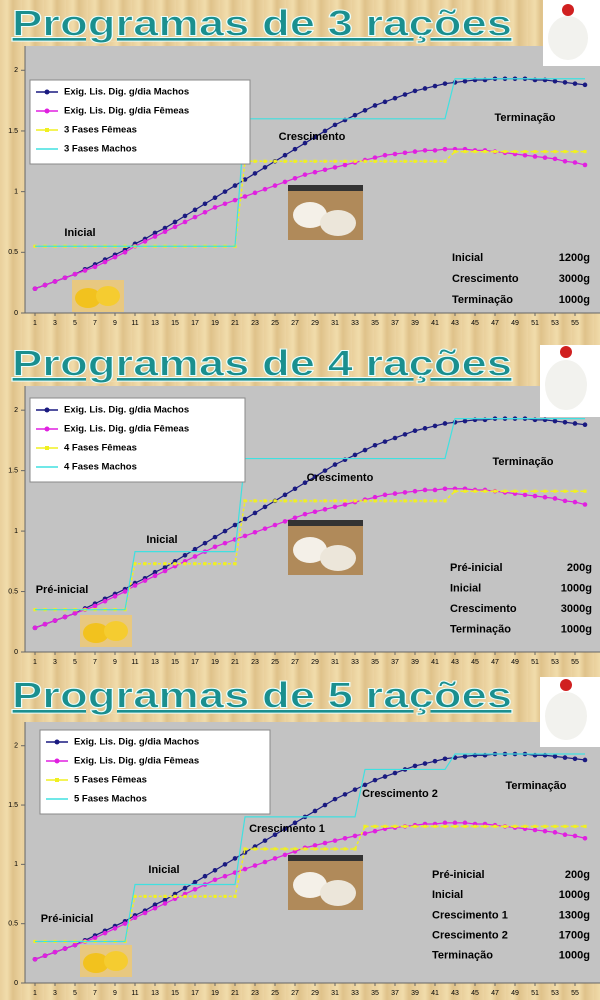  I want to click on y-tick-label: 0, so click(16, 313).